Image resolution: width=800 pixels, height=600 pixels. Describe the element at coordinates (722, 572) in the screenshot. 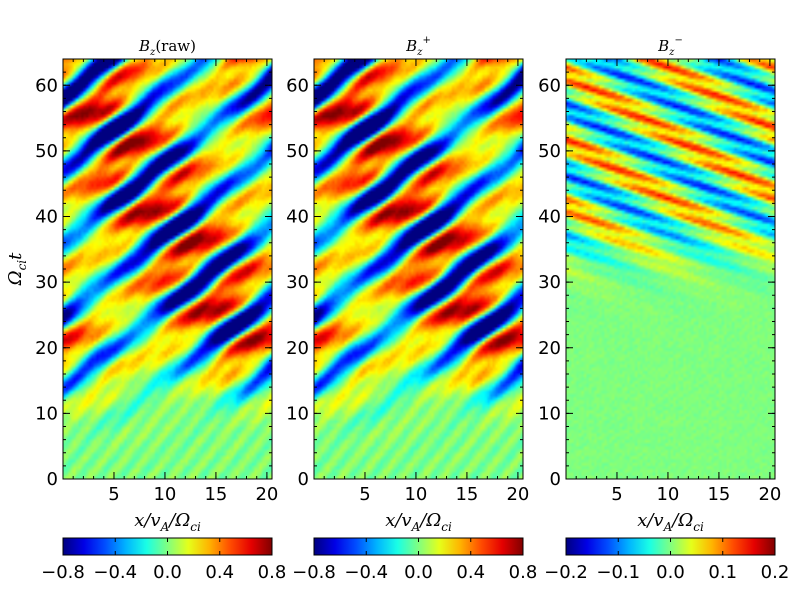

I see `colorbar-tick-label: 0.1` at that location.